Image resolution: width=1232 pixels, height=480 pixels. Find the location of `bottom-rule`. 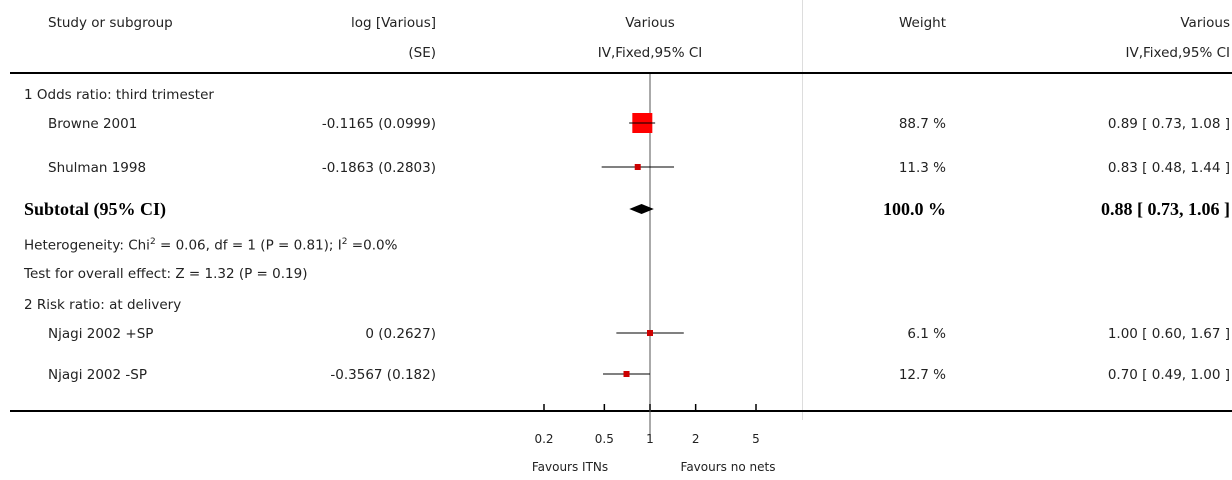

bottom-rule is located at coordinates (621, 411).